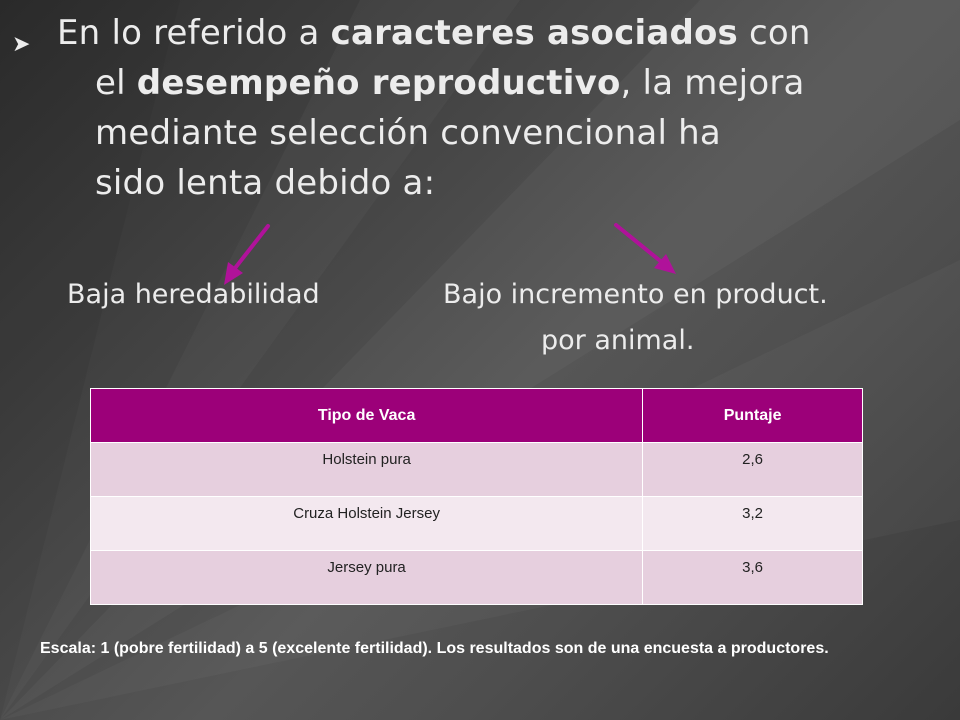 The width and height of the screenshot is (960, 720). Describe the element at coordinates (752, 415) in the screenshot. I see `header-puntaje: Puntaje` at that location.